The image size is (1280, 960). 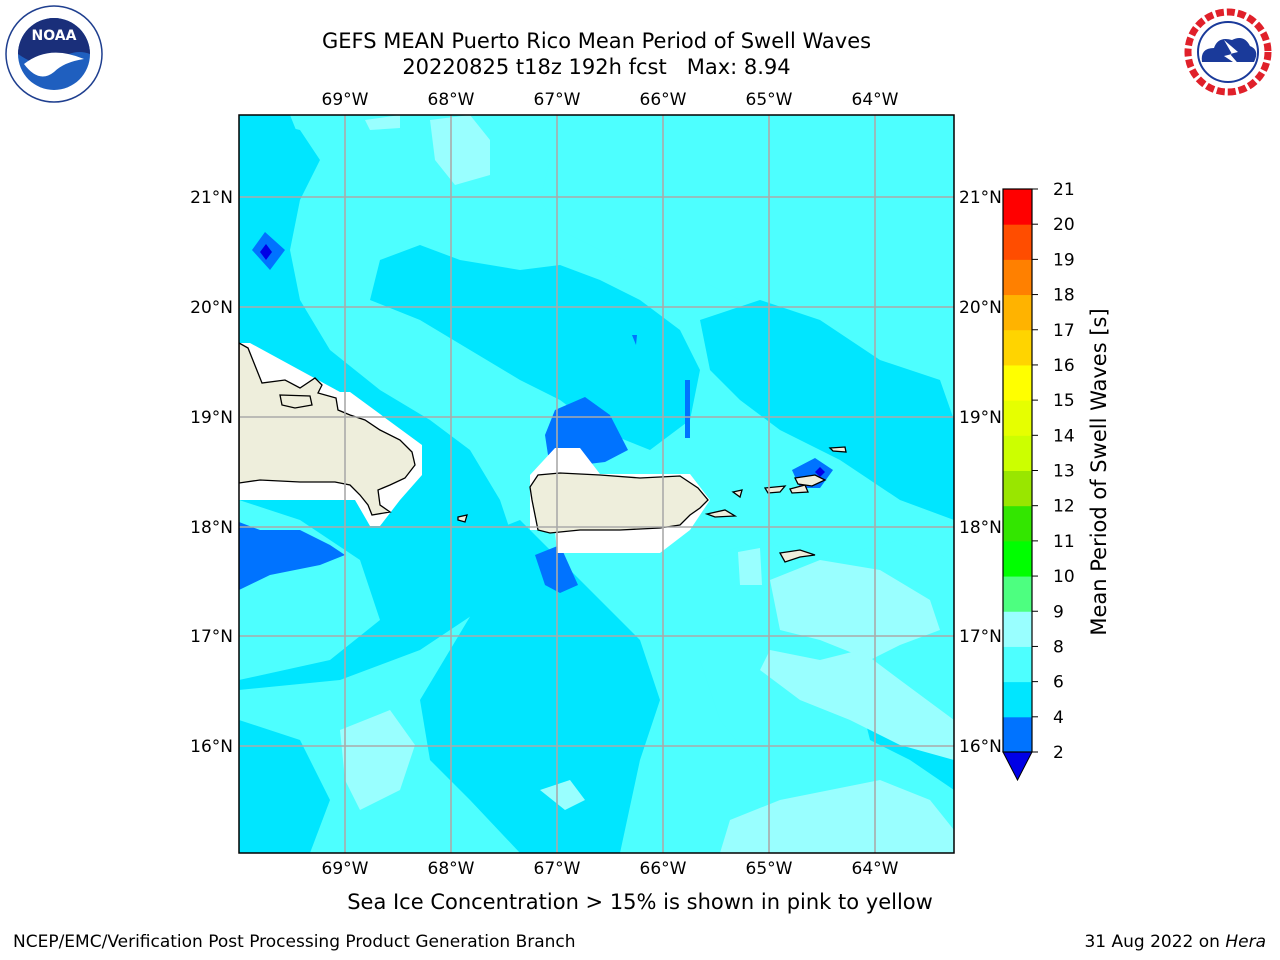 What do you see at coordinates (1064, 366) in the screenshot?
I see `colorbar-tick-label: 16` at bounding box center [1064, 366].